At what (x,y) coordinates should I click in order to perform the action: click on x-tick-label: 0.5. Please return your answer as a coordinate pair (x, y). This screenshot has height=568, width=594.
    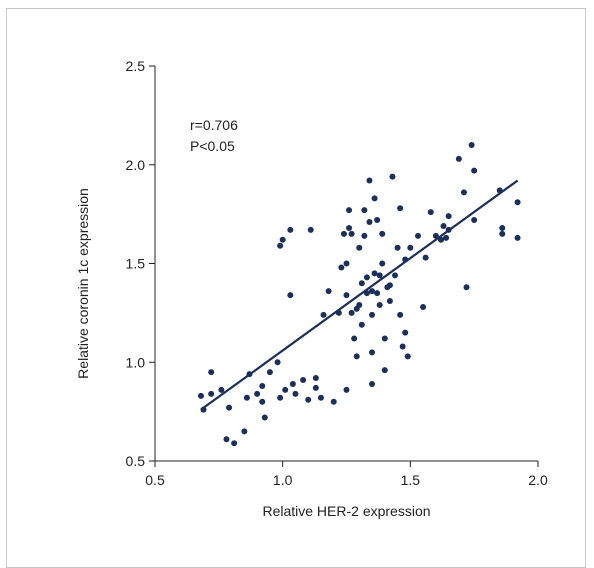
    Looking at the image, I should click on (155, 480).